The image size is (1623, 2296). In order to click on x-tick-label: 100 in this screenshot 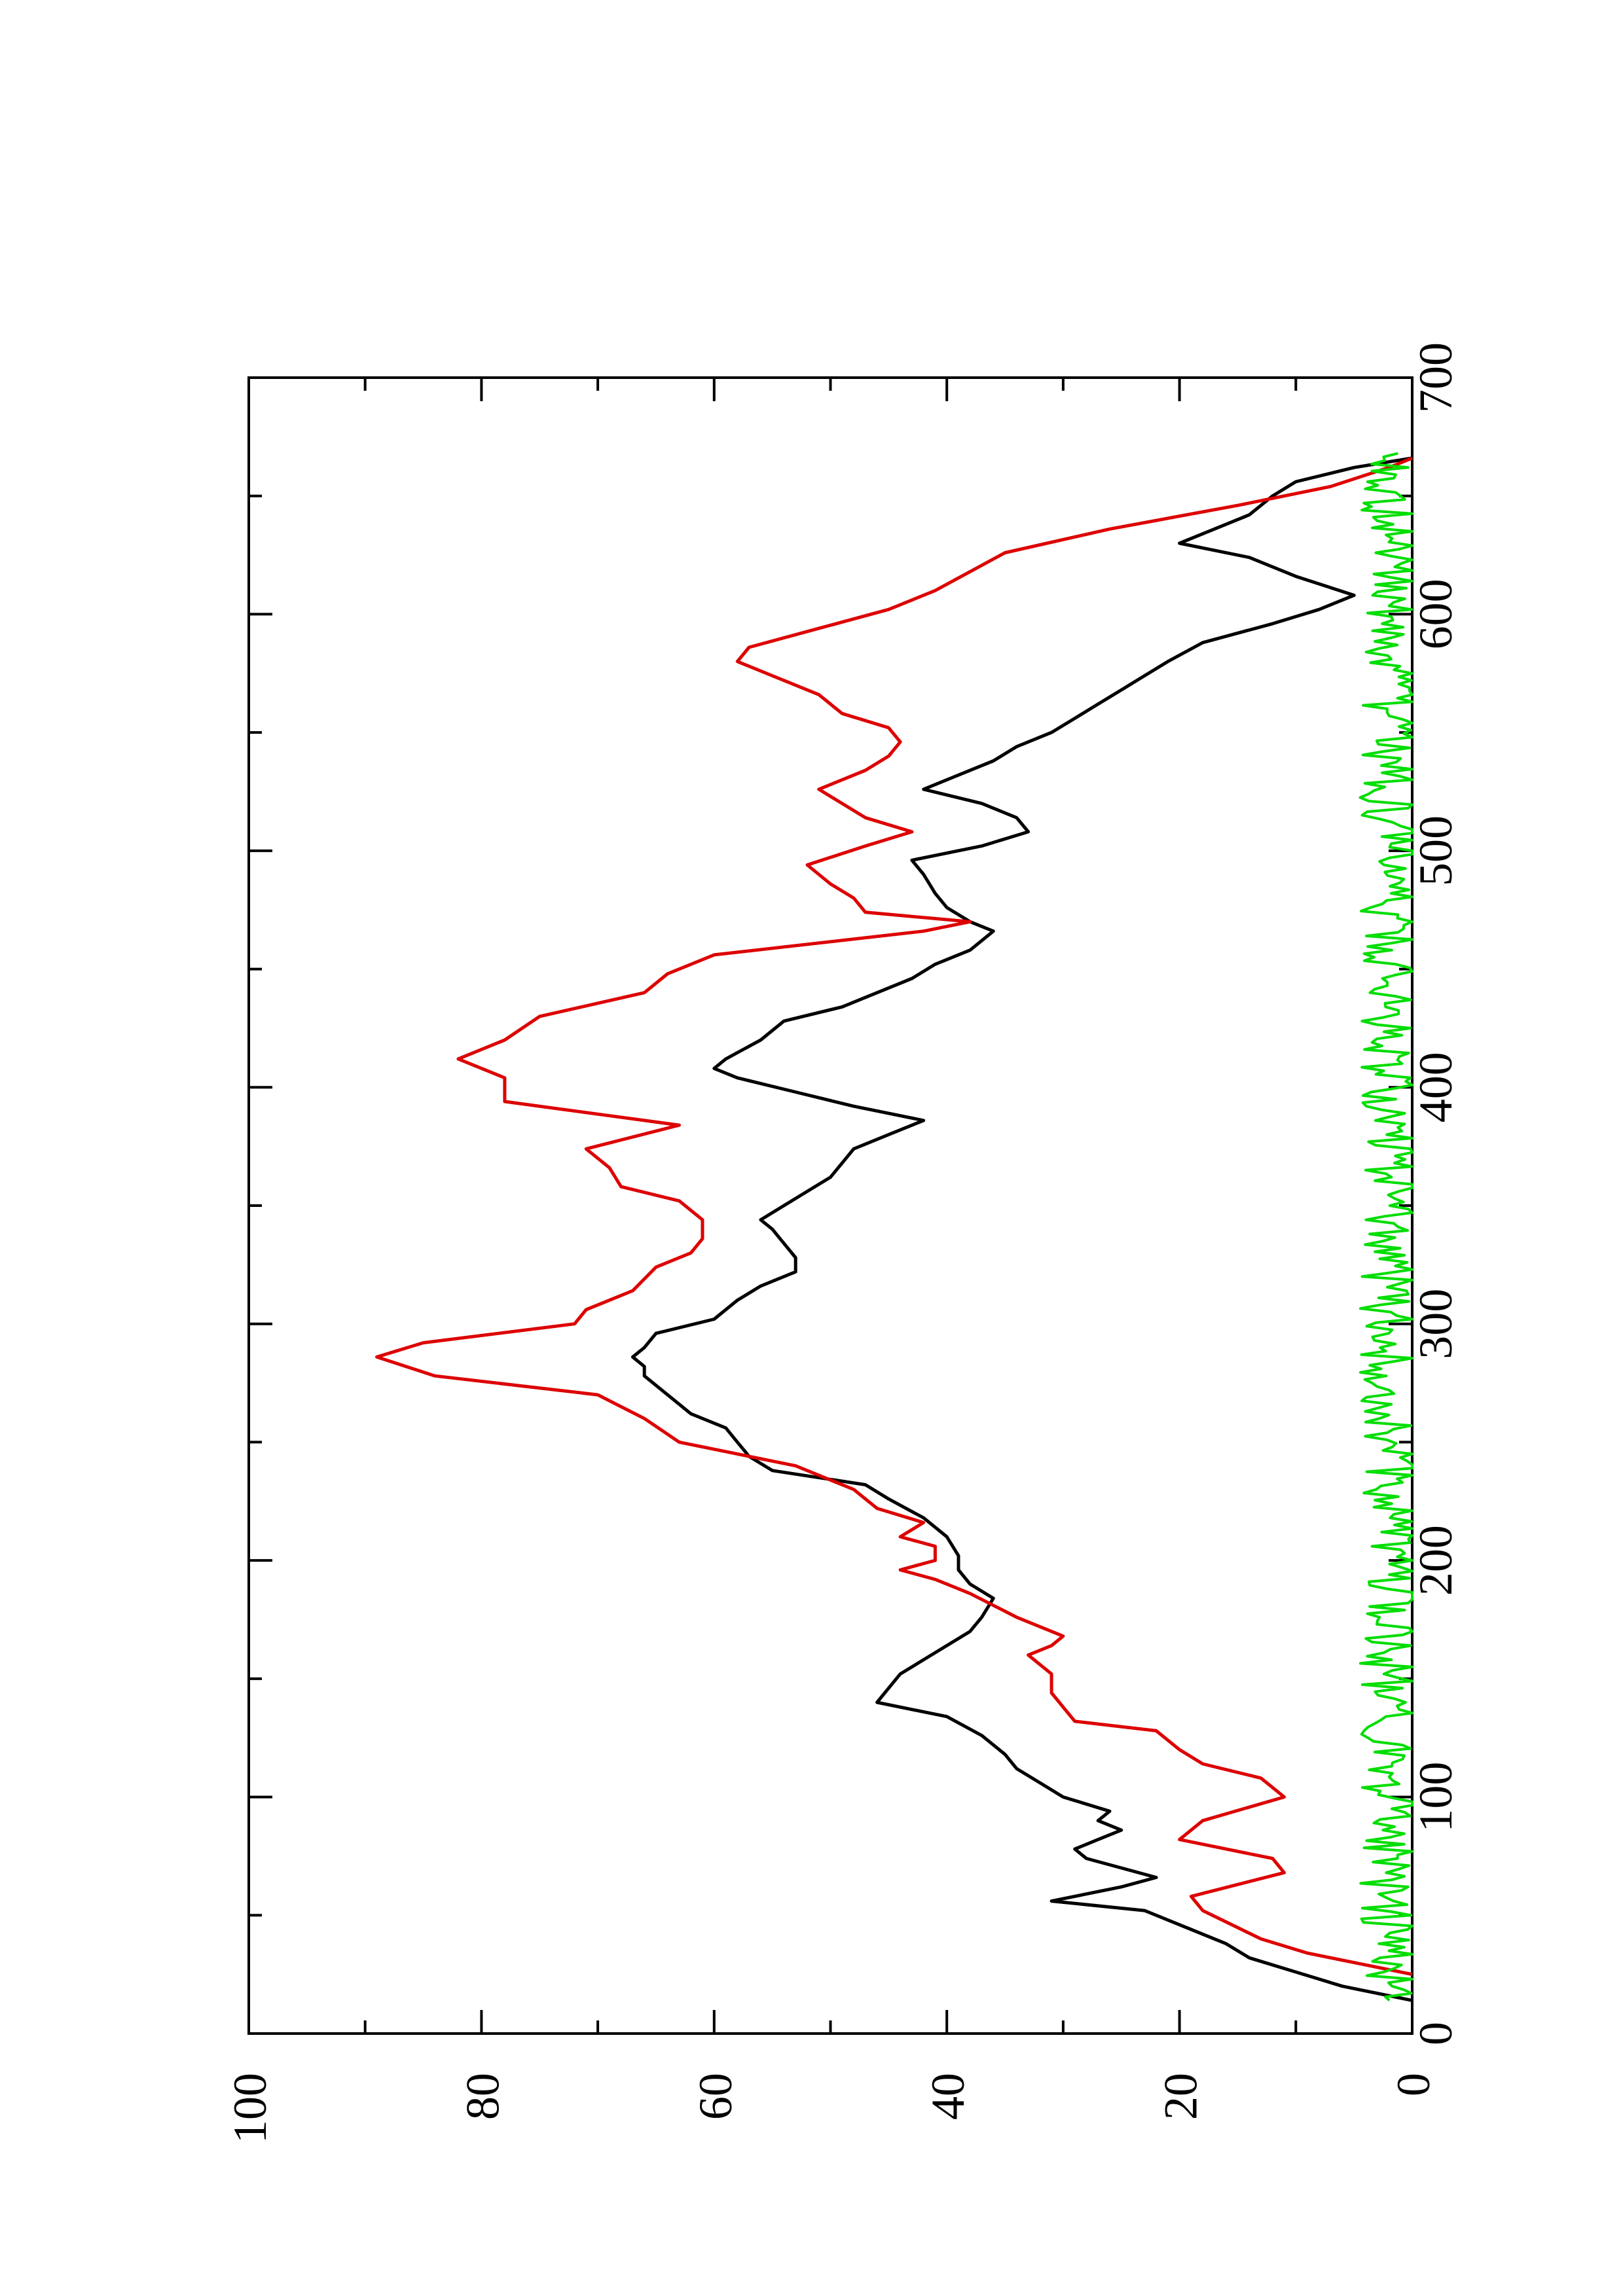, I will do `click(1436, 1797)`.